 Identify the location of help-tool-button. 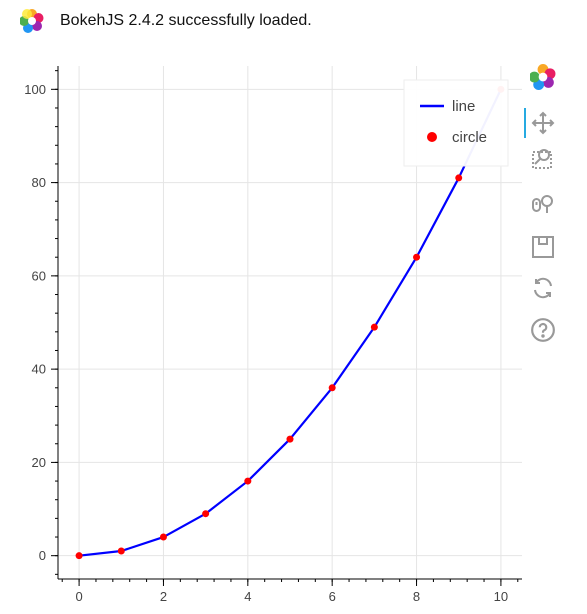
(543, 330).